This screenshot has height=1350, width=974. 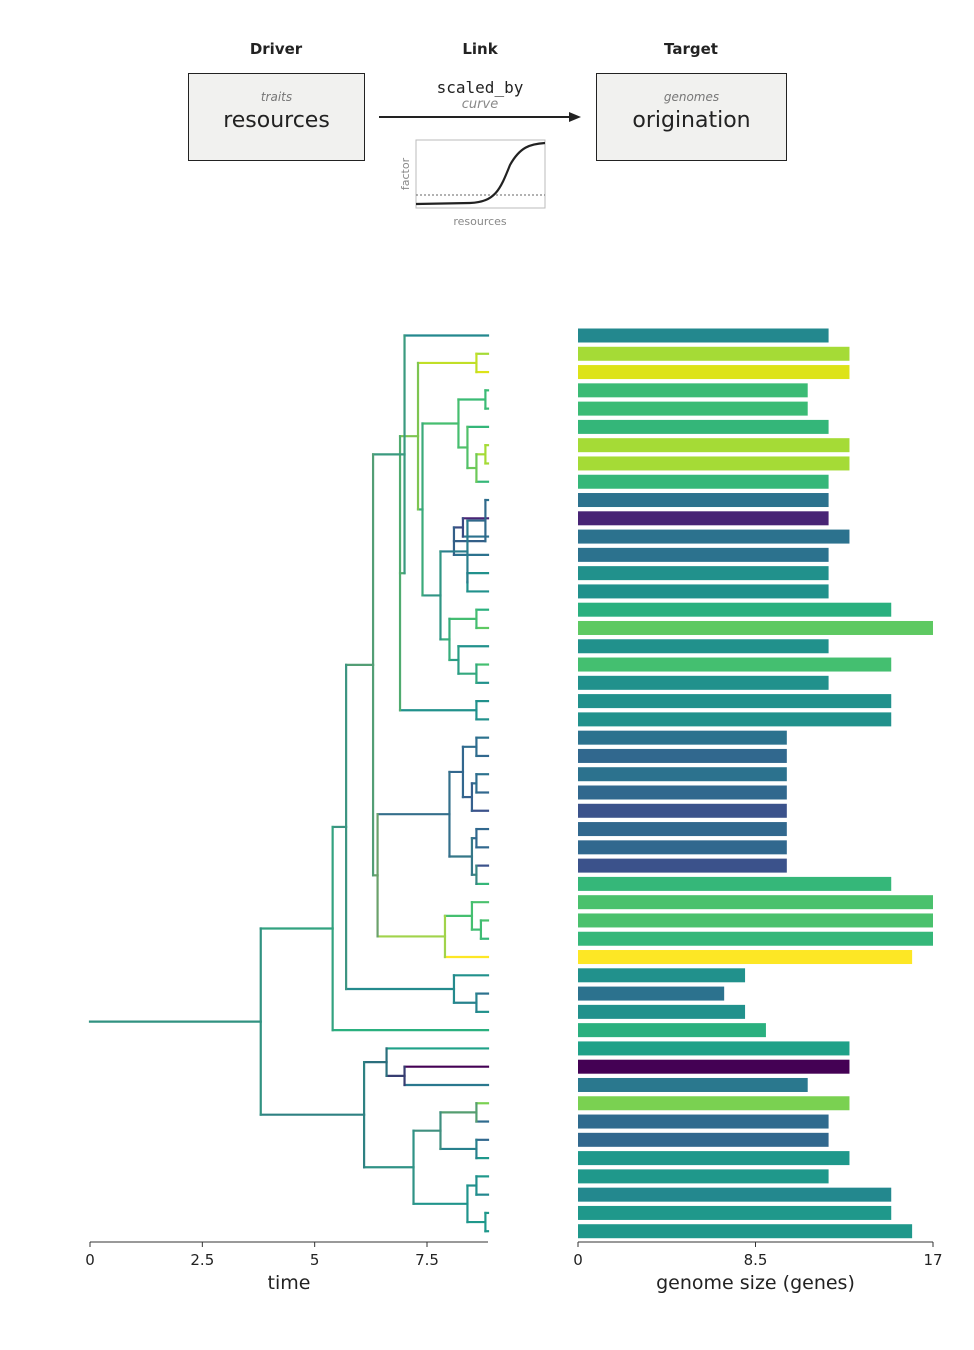 What do you see at coordinates (480, 49) in the screenshot?
I see `link-header: Link` at bounding box center [480, 49].